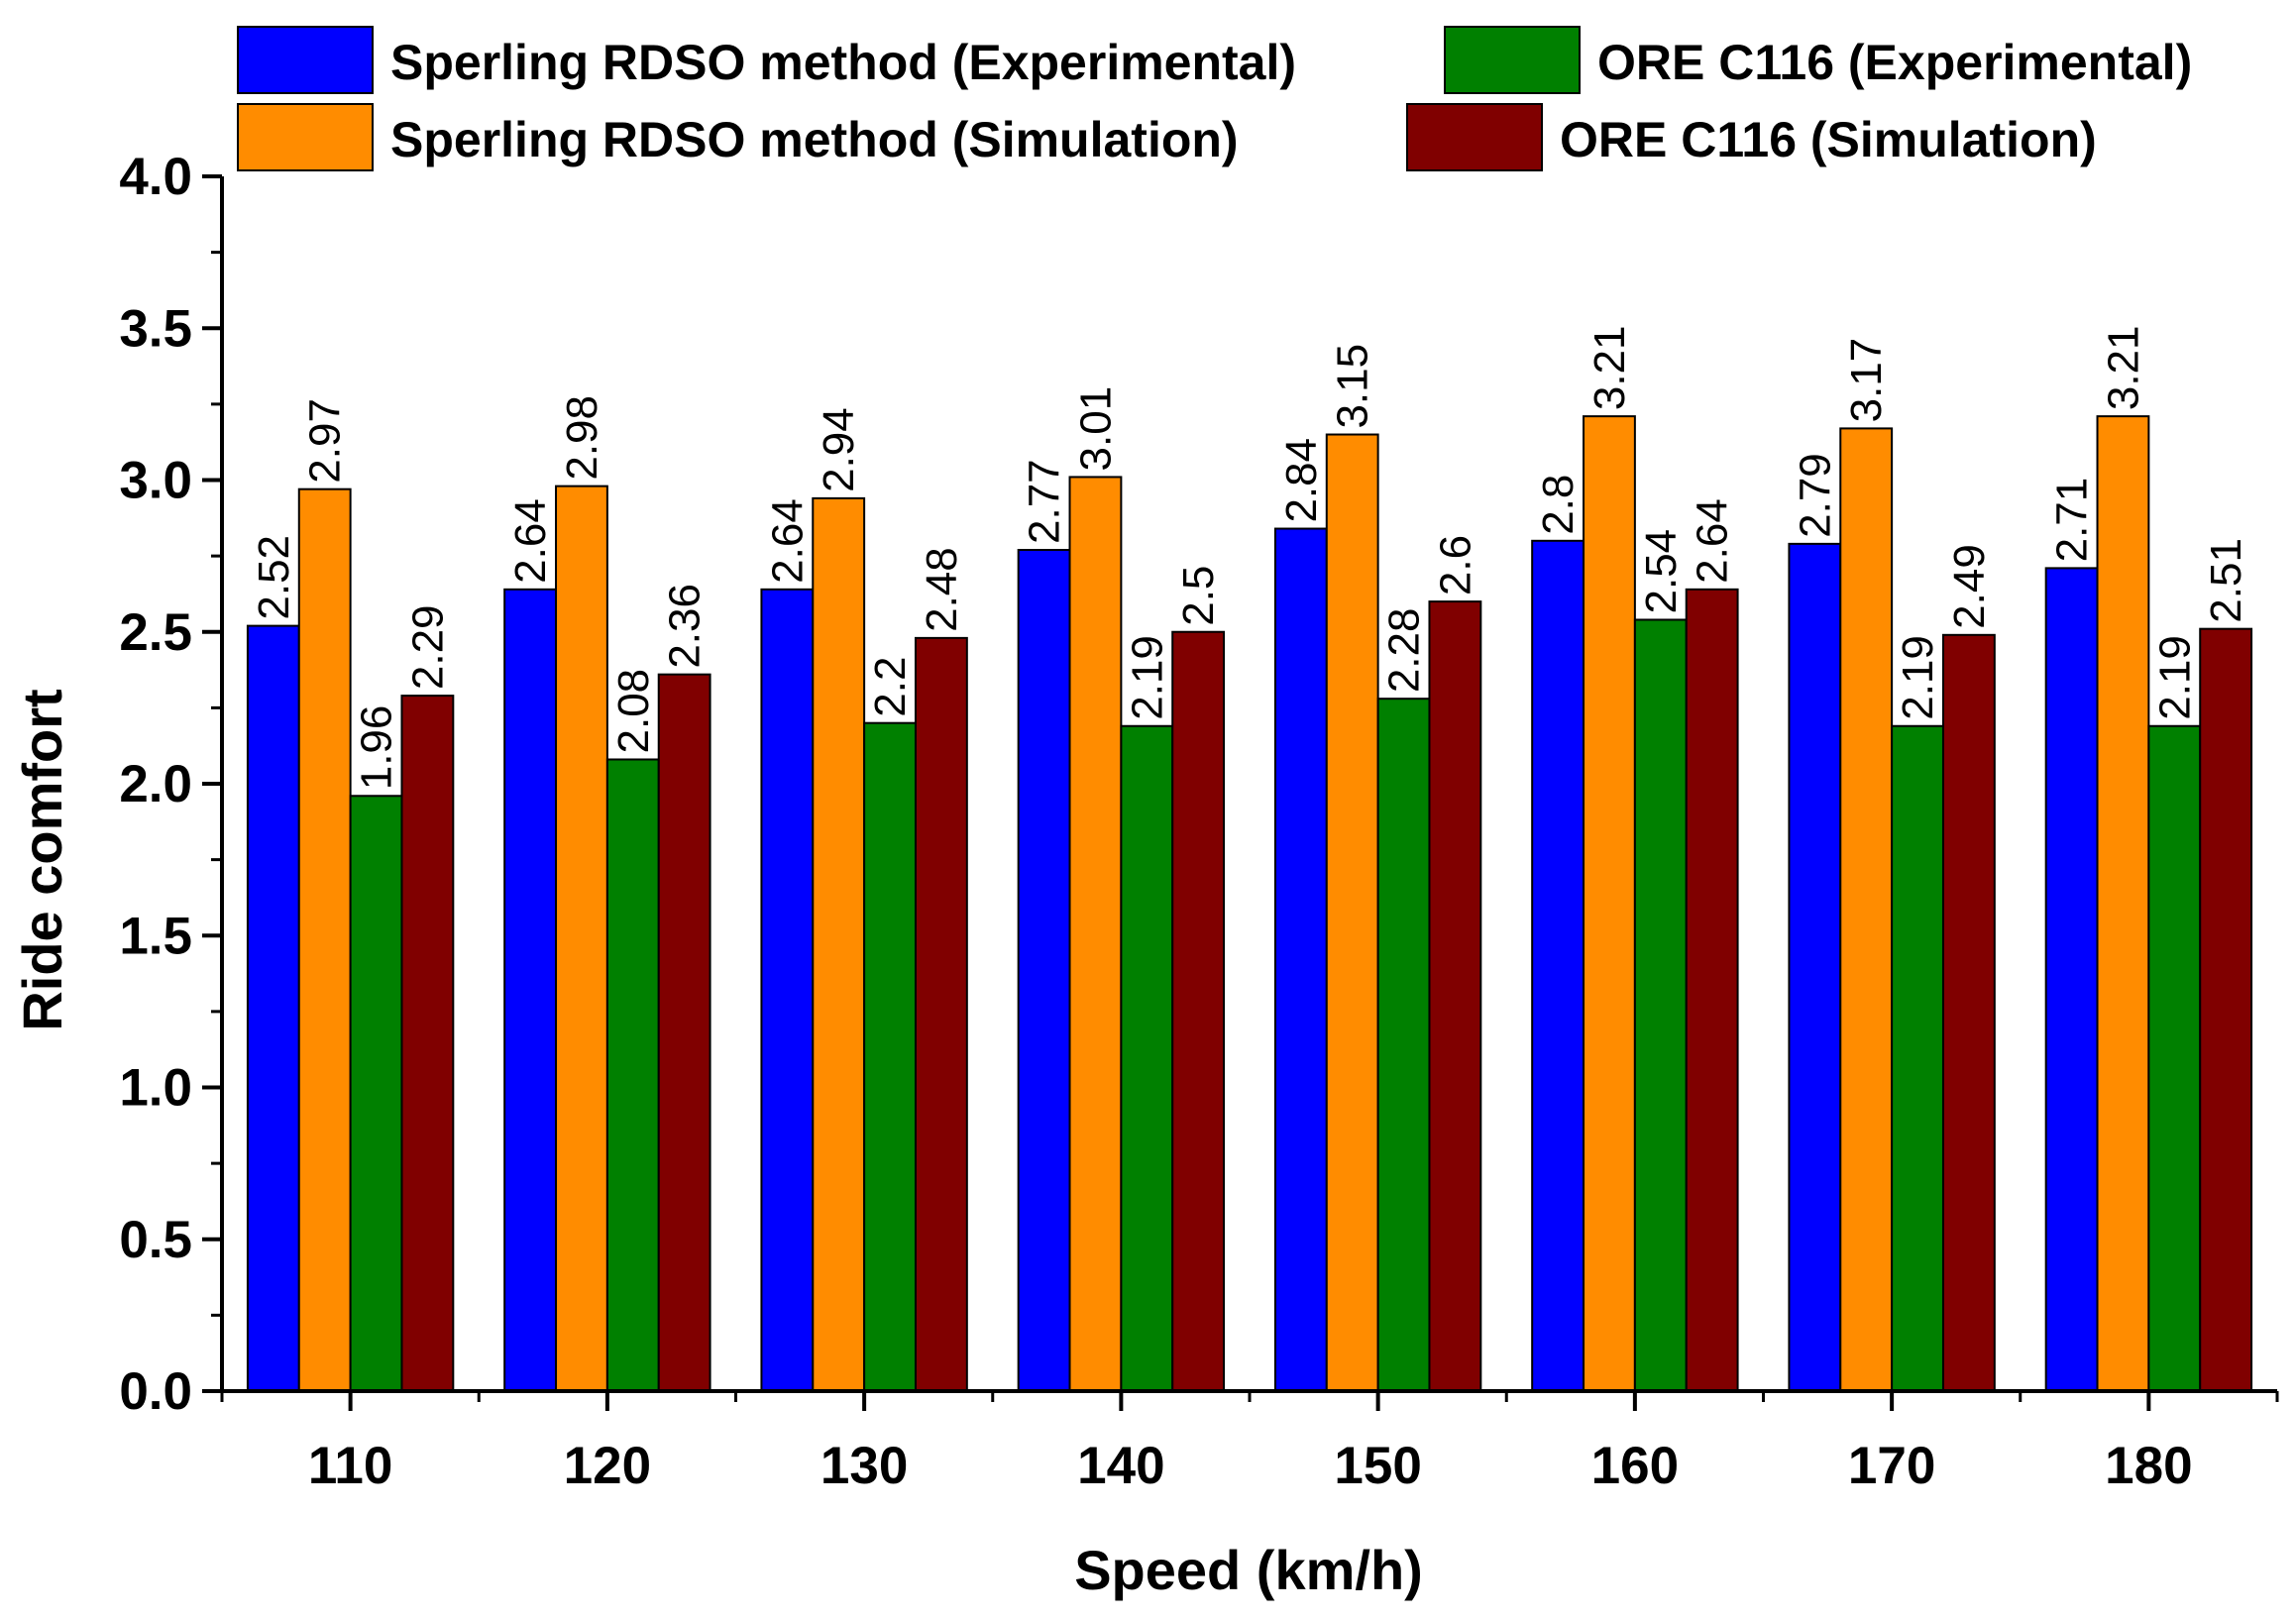 This screenshot has width=2296, height=1620. I want to click on legend-swatch-sperling-simulation, so click(305, 137).